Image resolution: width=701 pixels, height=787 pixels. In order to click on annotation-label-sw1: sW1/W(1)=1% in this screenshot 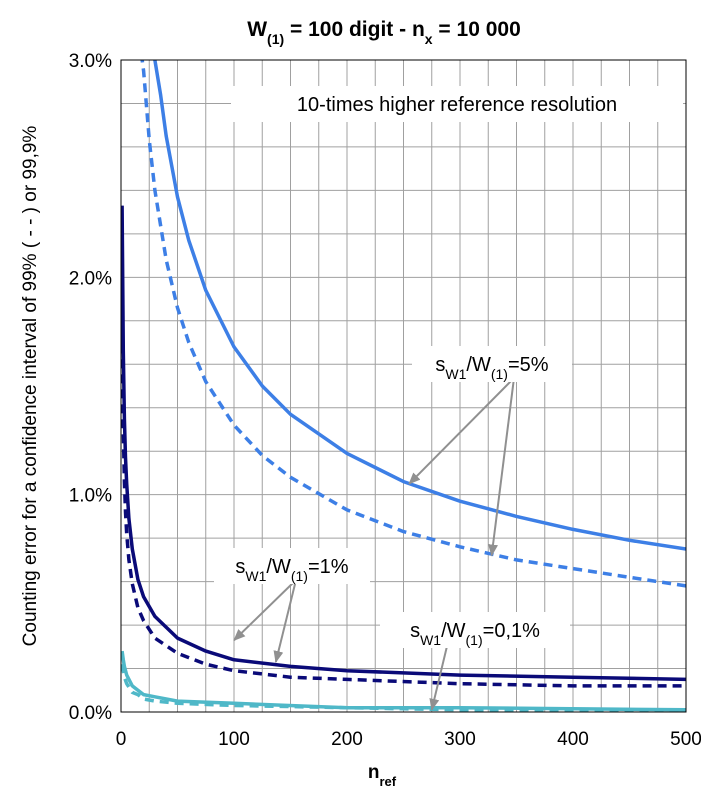, I will do `click(292, 566)`.